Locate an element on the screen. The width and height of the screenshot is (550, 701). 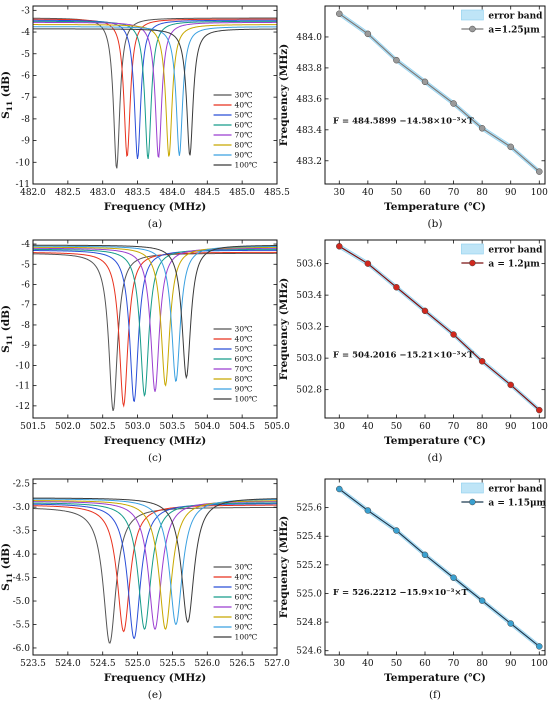
x-tick-label: 90 is located at coordinates (511, 427).